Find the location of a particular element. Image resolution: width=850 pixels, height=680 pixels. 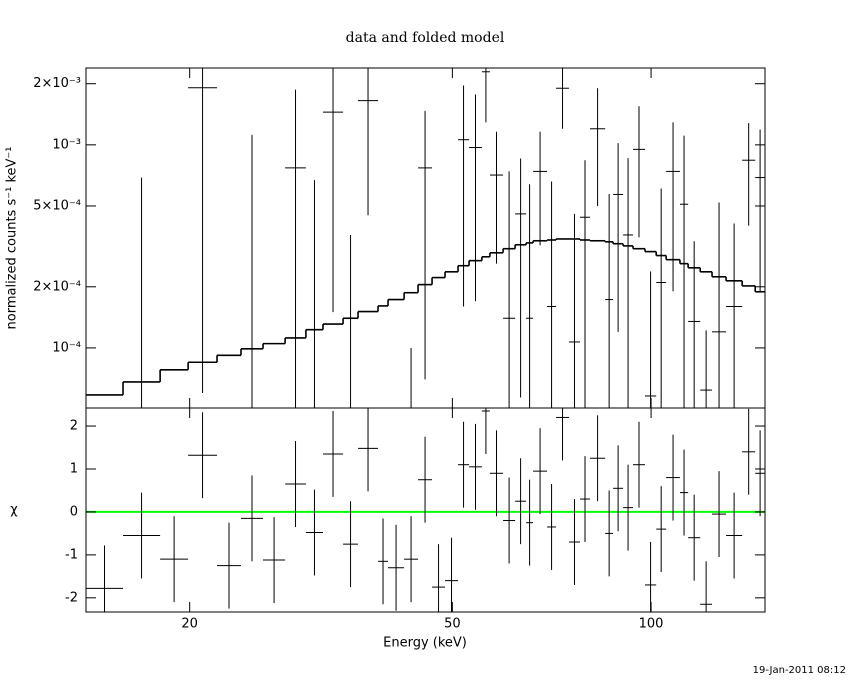

y-tick-label: 5×10⁻⁴ is located at coordinates (57, 205).